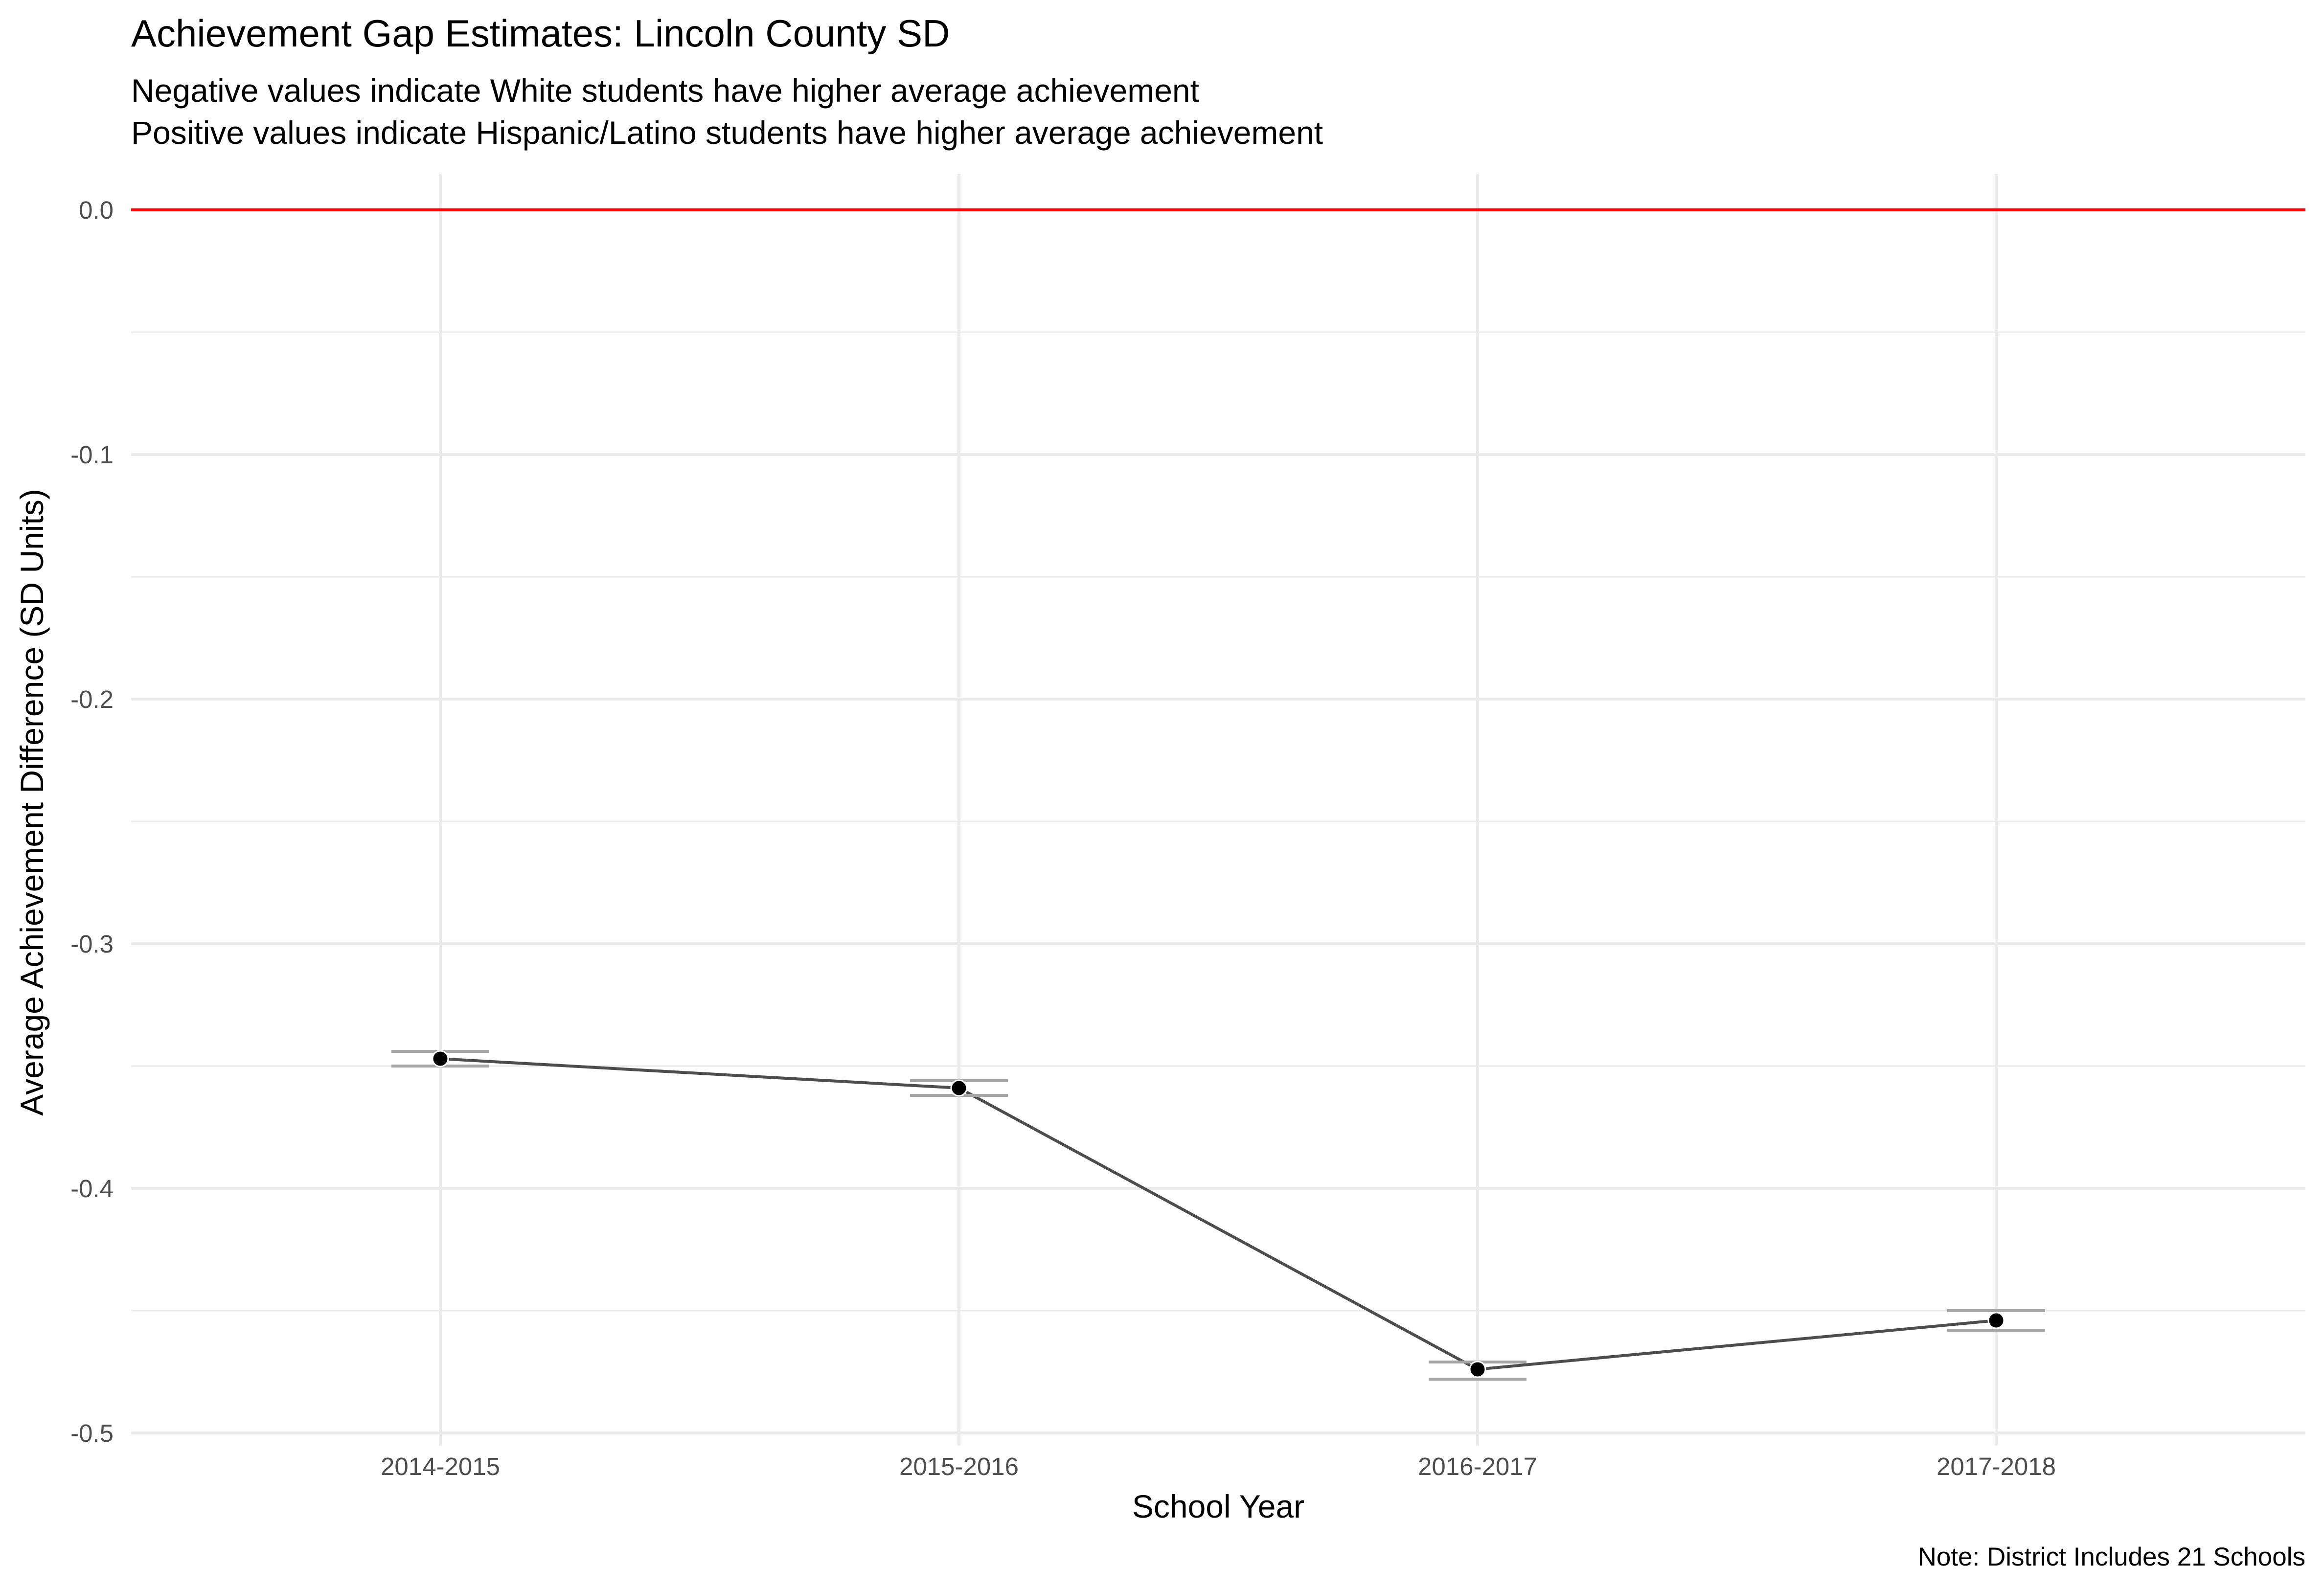  Describe the element at coordinates (92, 455) in the screenshot. I see `y-tick-label: -0.1` at that location.